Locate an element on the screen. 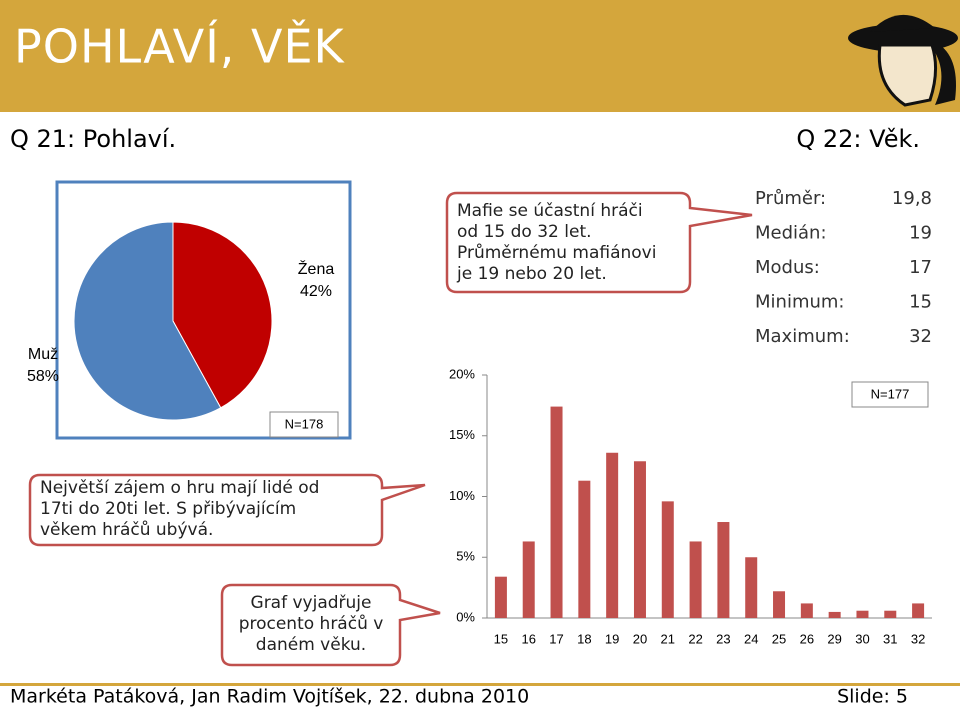  callout-line: věkem hráčů ubývá. is located at coordinates (126, 530).